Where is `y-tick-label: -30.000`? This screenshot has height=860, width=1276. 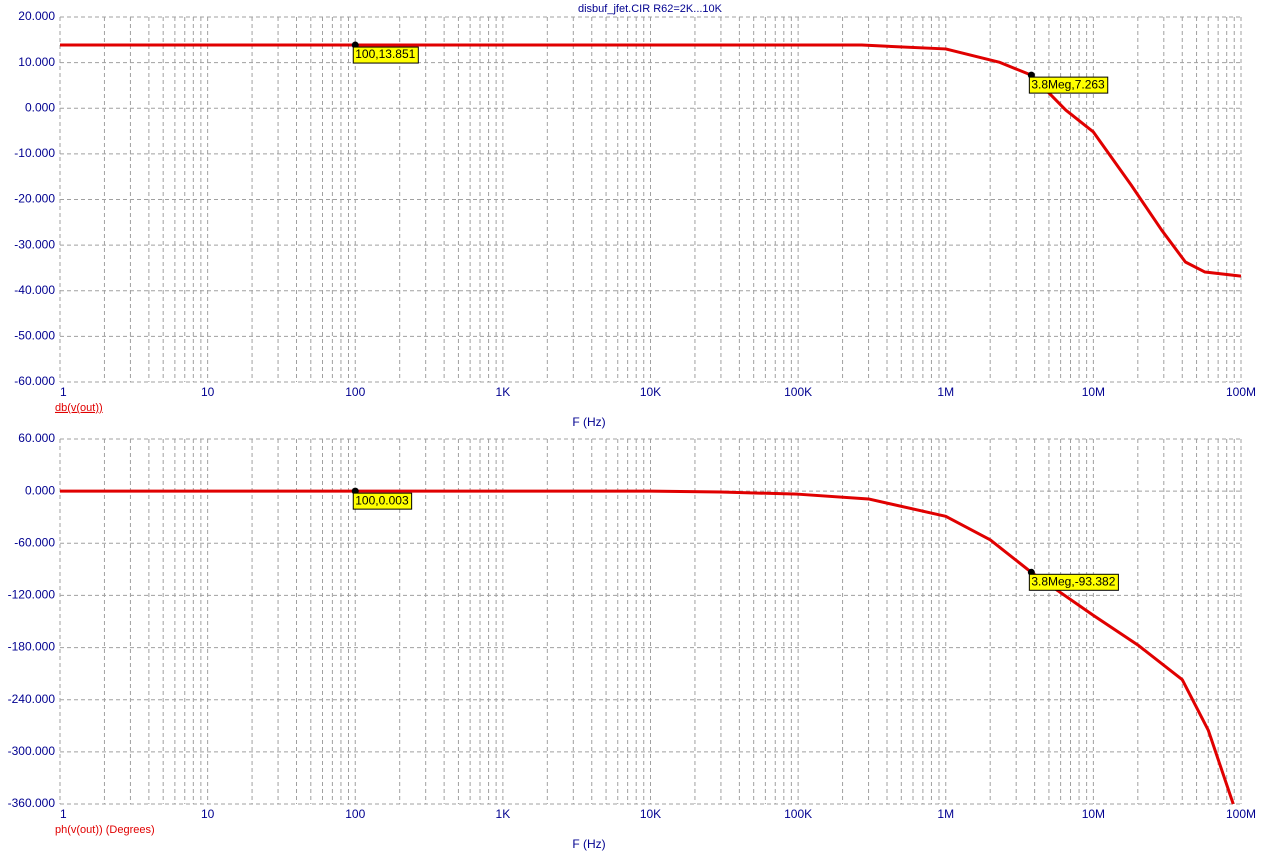 y-tick-label: -30.000 is located at coordinates (34, 244).